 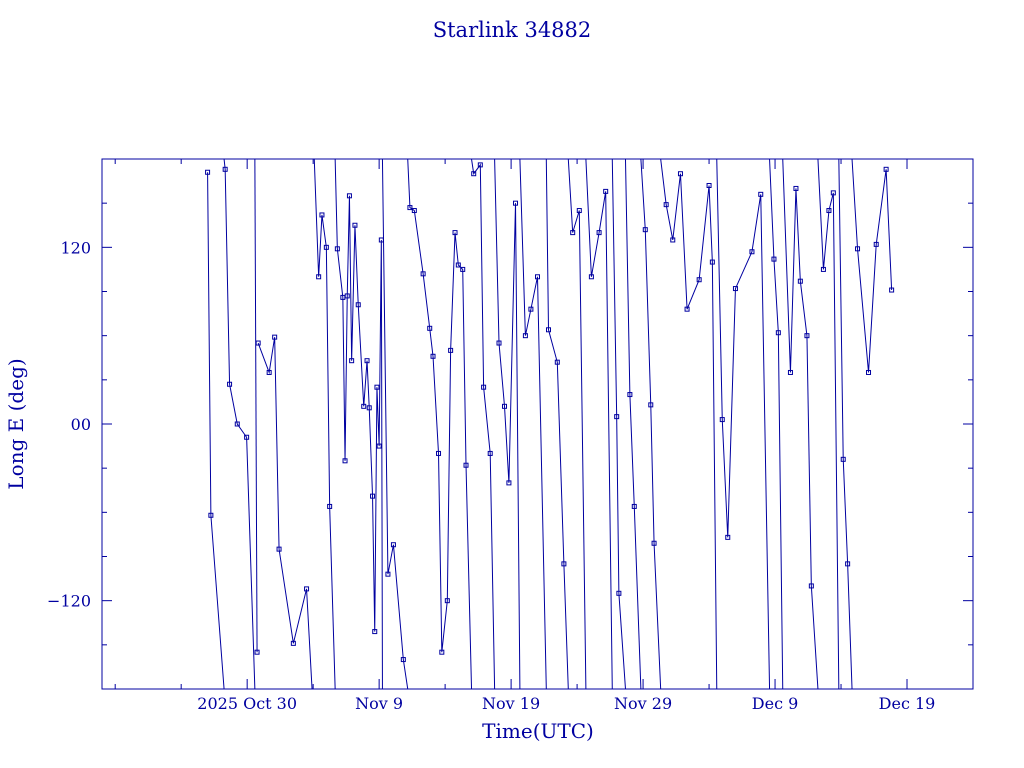 I want to click on x-tick-label: Nov 29, so click(x=643, y=703).